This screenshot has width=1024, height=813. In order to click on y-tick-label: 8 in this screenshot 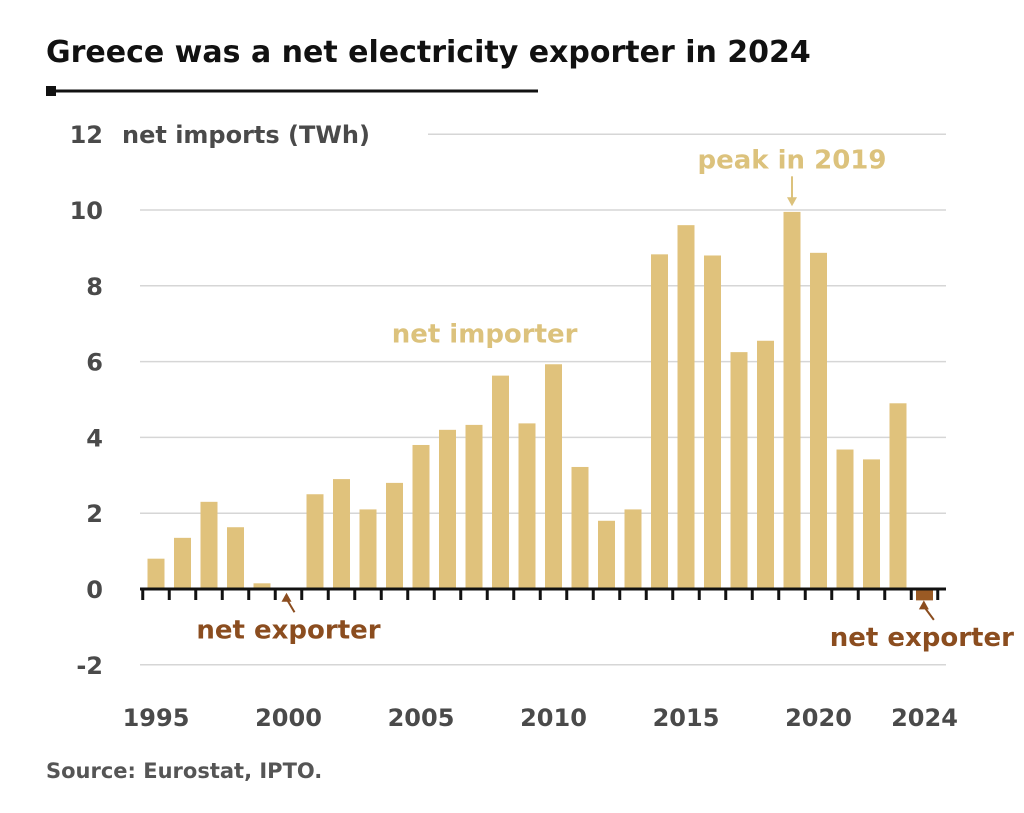, I will do `click(94, 287)`.